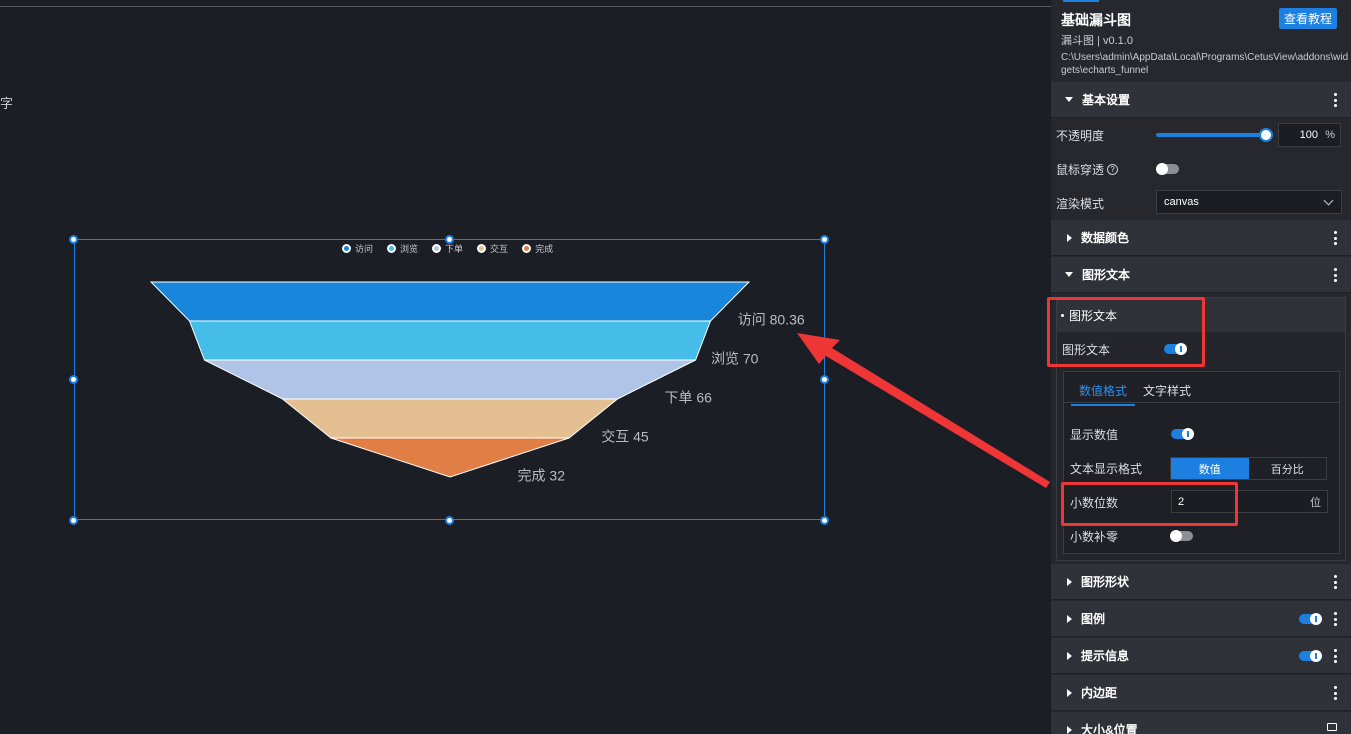  I want to click on render-mode-label: 渲染模式, so click(1080, 203).